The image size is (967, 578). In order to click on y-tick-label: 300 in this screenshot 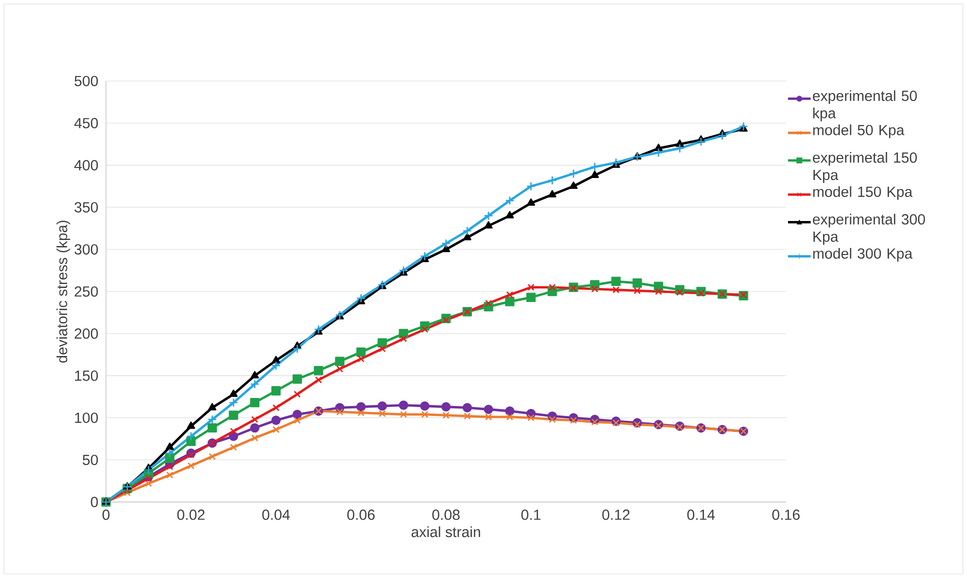, I will do `click(86, 249)`.